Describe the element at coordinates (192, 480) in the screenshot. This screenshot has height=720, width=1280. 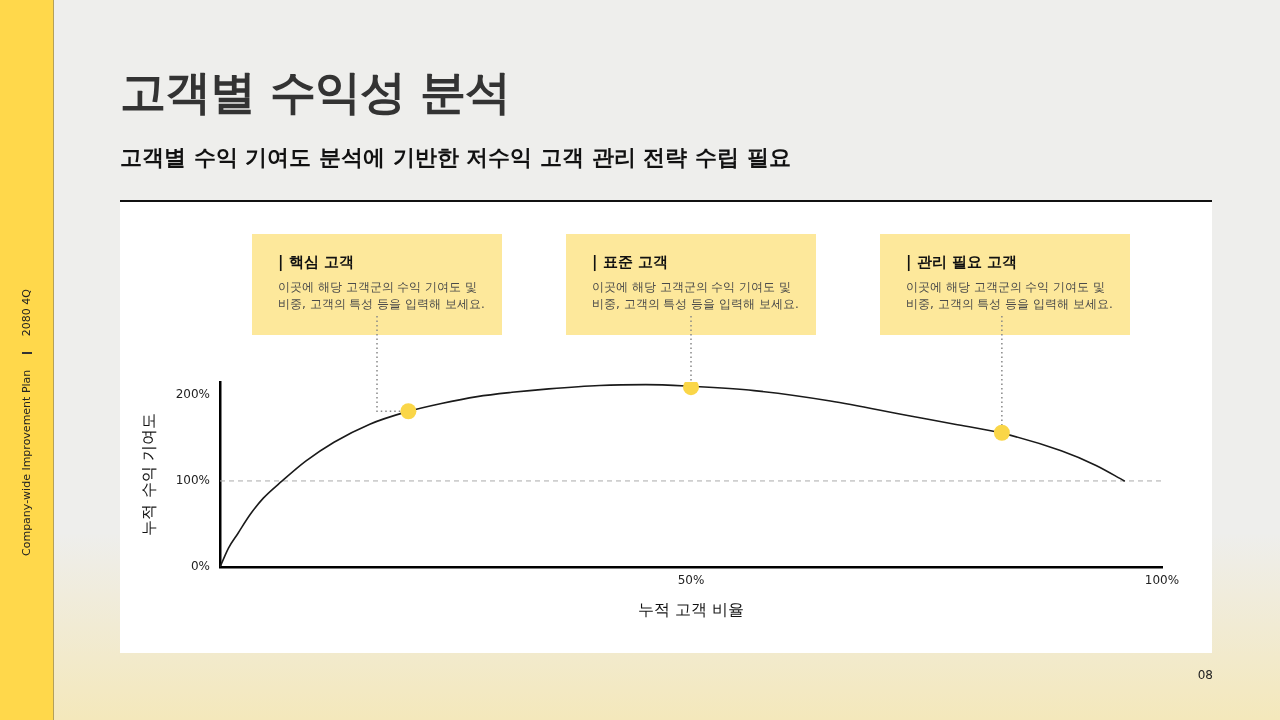
I see `y-tick-label: 100%` at that location.